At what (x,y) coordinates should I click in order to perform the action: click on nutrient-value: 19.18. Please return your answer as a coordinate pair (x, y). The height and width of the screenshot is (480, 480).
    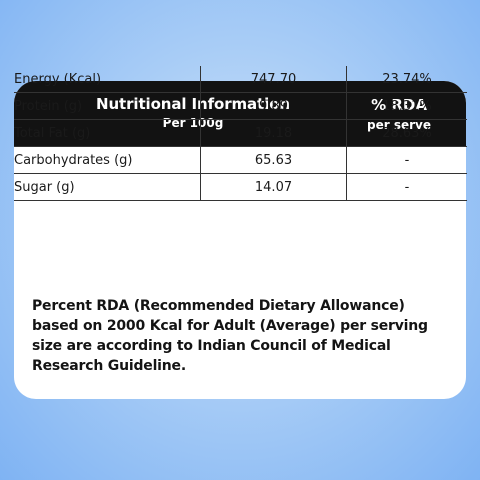
    Looking at the image, I should click on (273, 133).